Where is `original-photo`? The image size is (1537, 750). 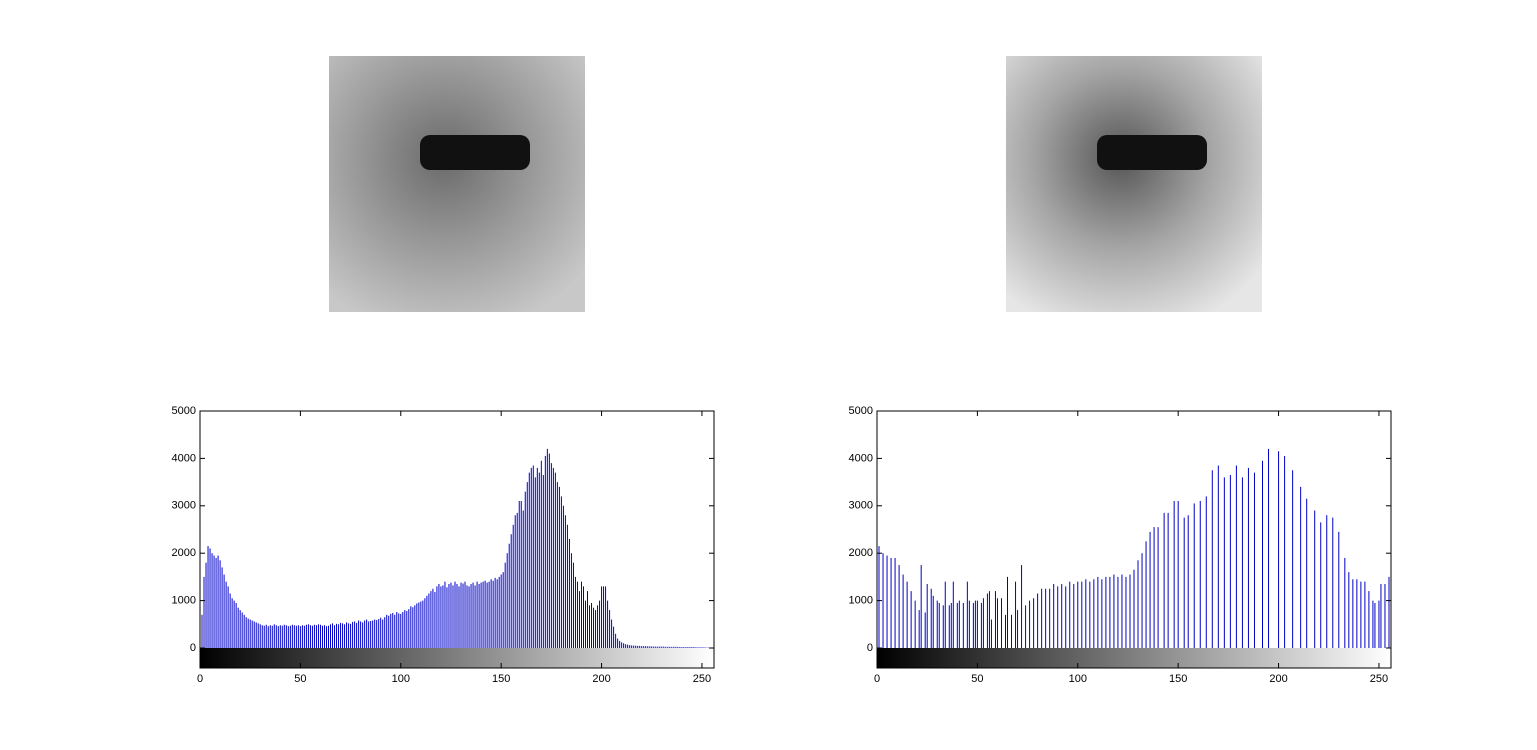
original-photo is located at coordinates (457, 184).